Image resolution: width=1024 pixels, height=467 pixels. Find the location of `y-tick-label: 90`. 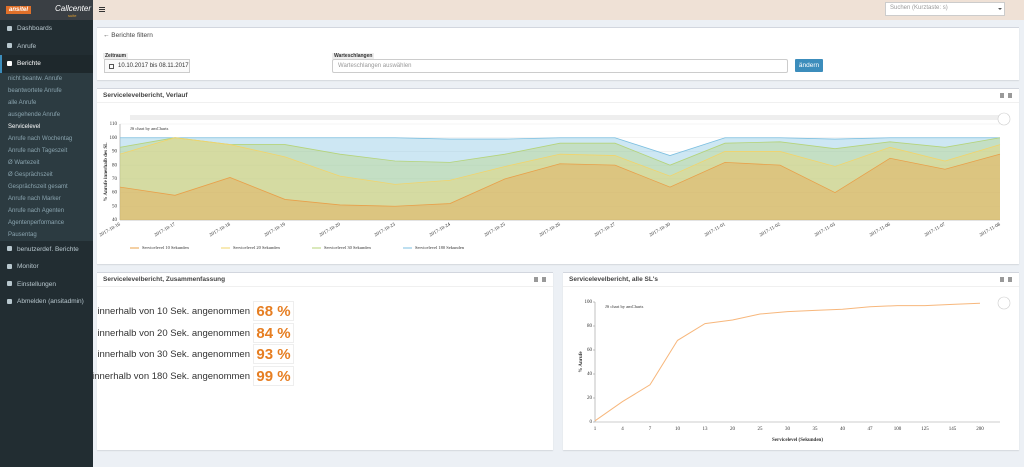

y-tick-label: 90 is located at coordinates (115, 152).